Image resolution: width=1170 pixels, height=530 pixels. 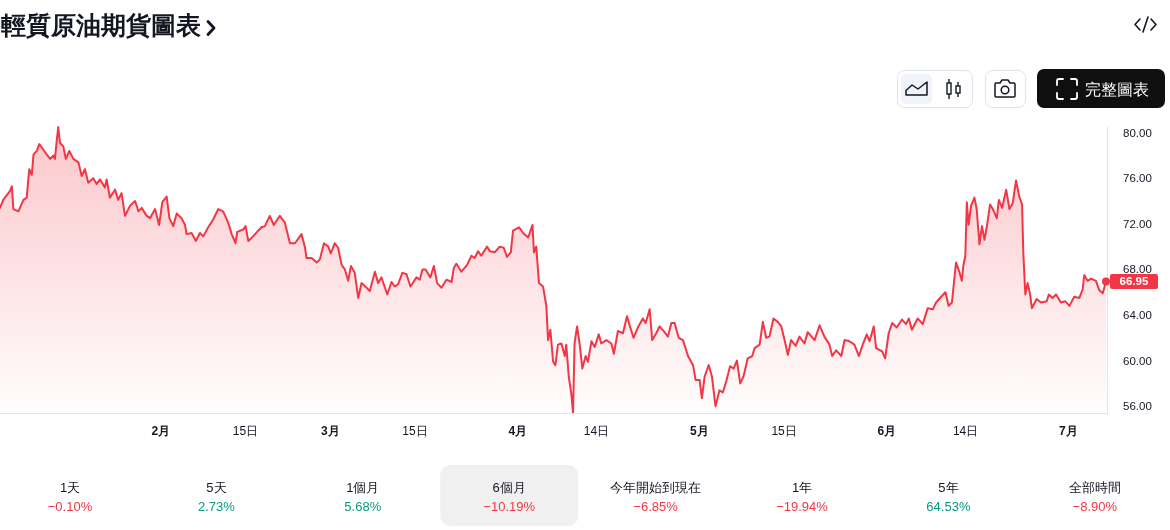 What do you see at coordinates (699, 431) in the screenshot?
I see `x-tick-label: 5月` at bounding box center [699, 431].